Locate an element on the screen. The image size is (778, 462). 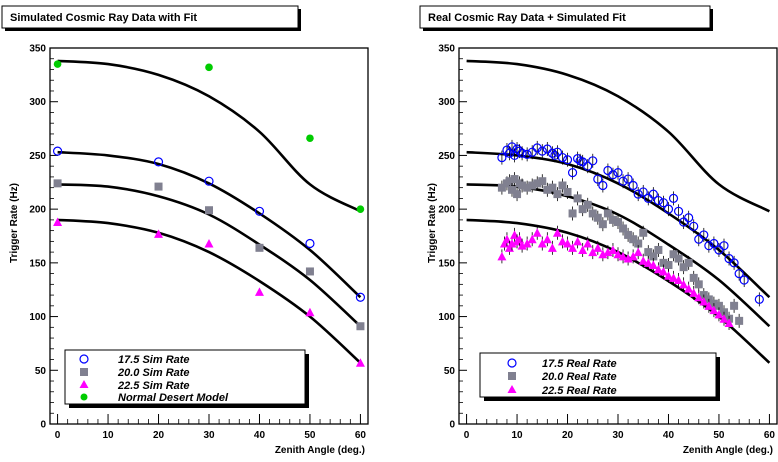
x-axis-label-left: Zenith Angle (deg.) is located at coordinates (320, 450).